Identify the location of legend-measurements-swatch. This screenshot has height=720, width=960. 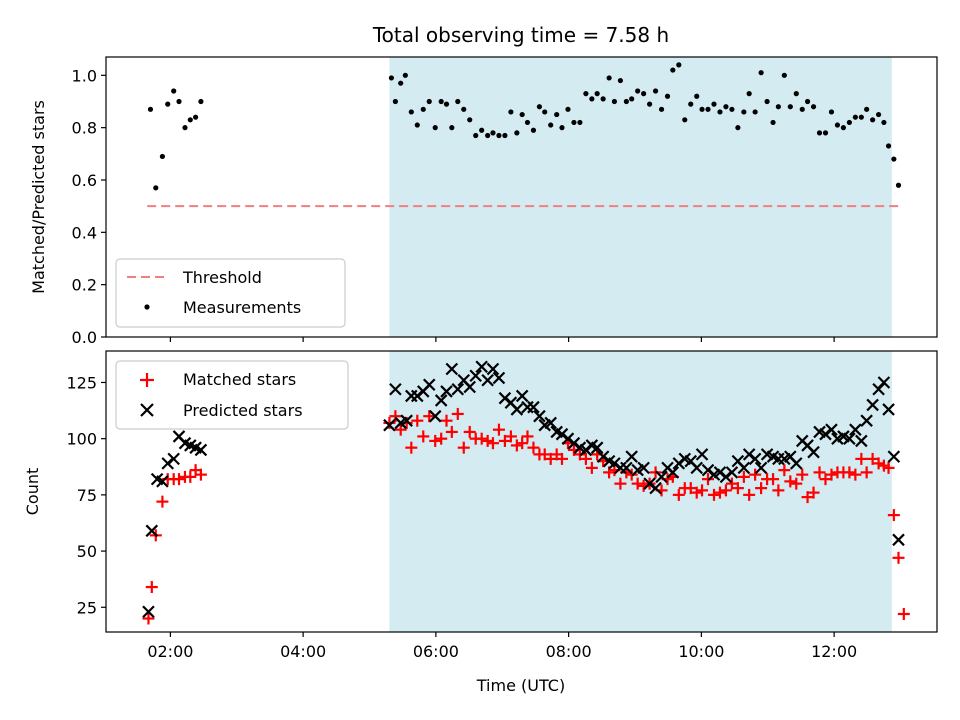
(147, 307).